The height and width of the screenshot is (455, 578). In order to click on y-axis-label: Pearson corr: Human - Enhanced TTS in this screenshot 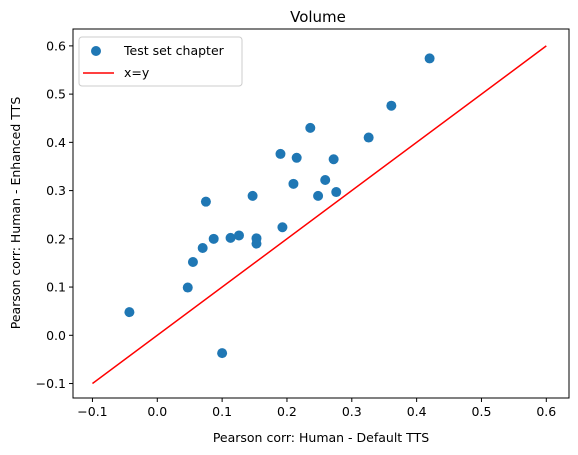, I will do `click(15, 213)`.